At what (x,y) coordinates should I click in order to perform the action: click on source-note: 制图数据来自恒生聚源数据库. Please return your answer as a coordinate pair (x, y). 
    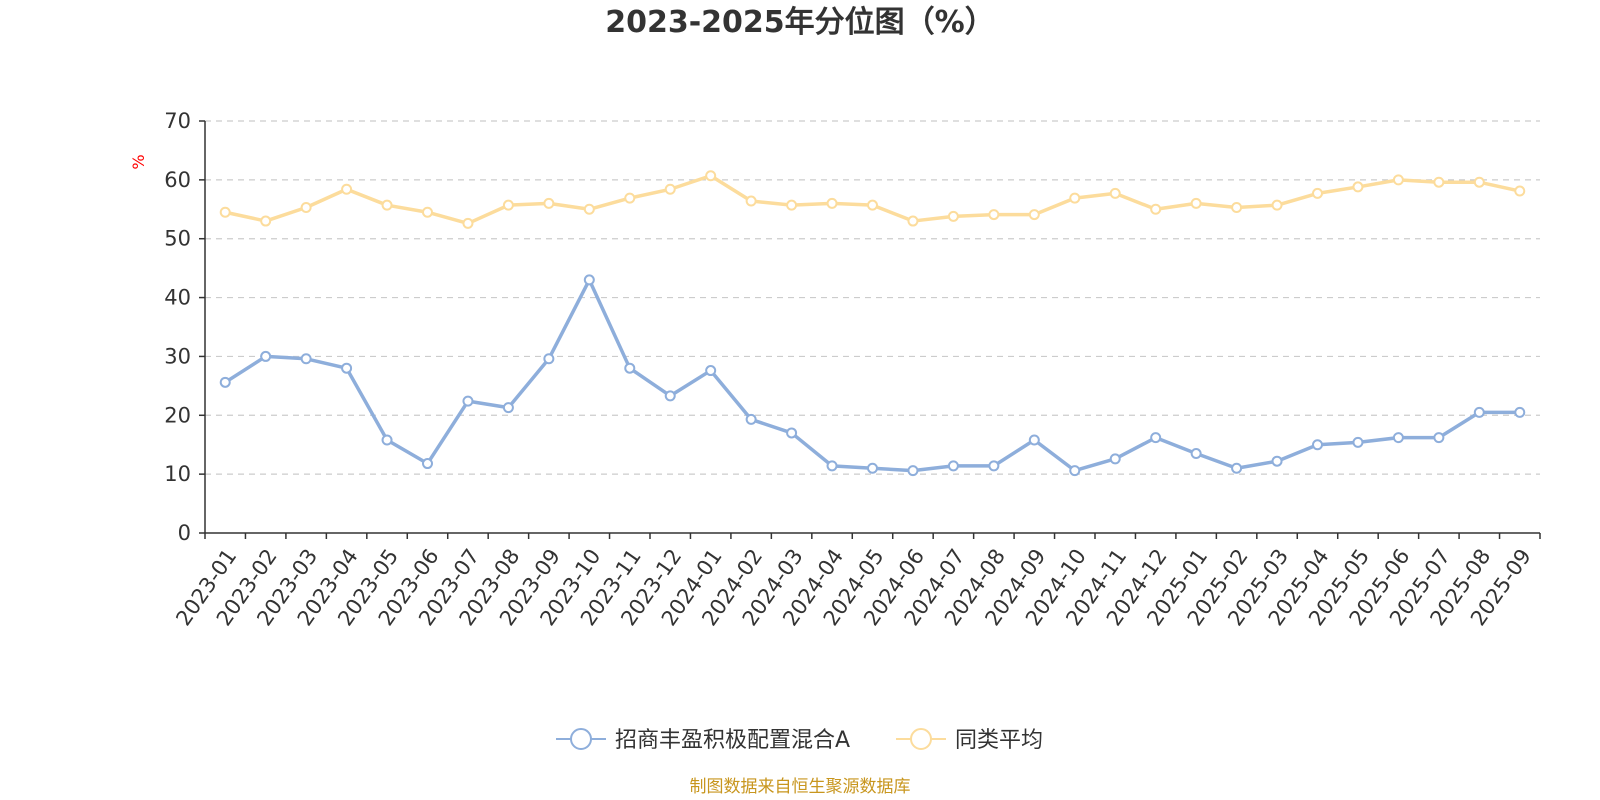
    Looking at the image, I should click on (800, 787).